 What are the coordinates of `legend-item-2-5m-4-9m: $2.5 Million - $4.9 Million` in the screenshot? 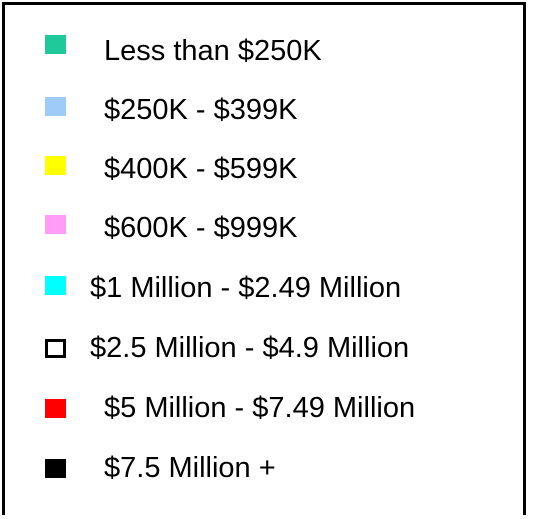 It's located at (264, 348).